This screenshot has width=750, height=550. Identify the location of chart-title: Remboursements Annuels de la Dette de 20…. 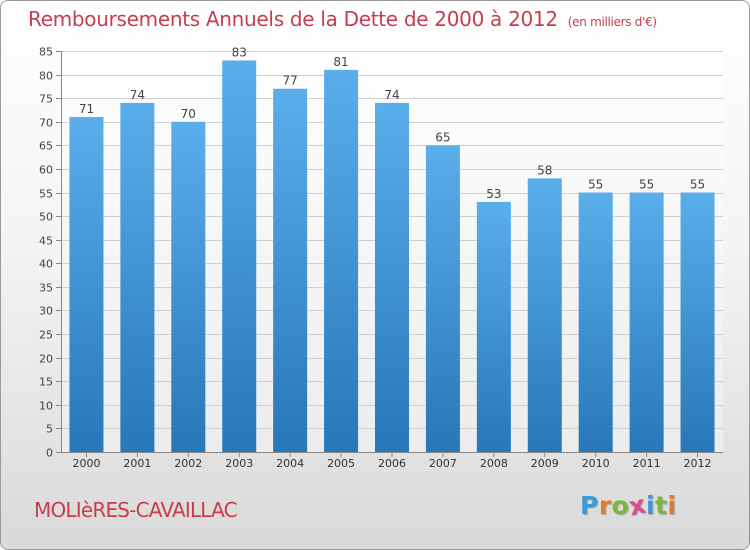
(342, 19).